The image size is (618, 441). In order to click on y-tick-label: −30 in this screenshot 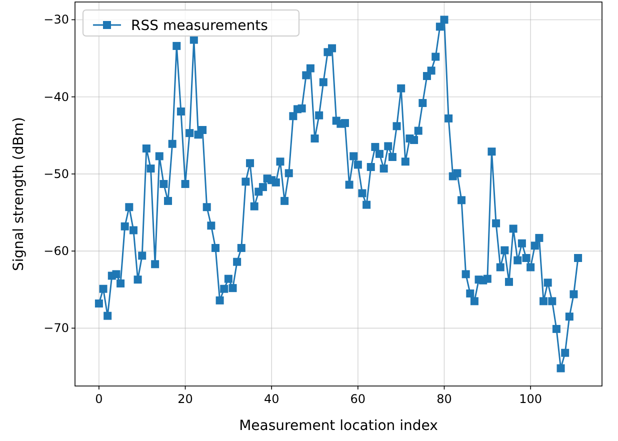, I will do `click(56, 19)`.